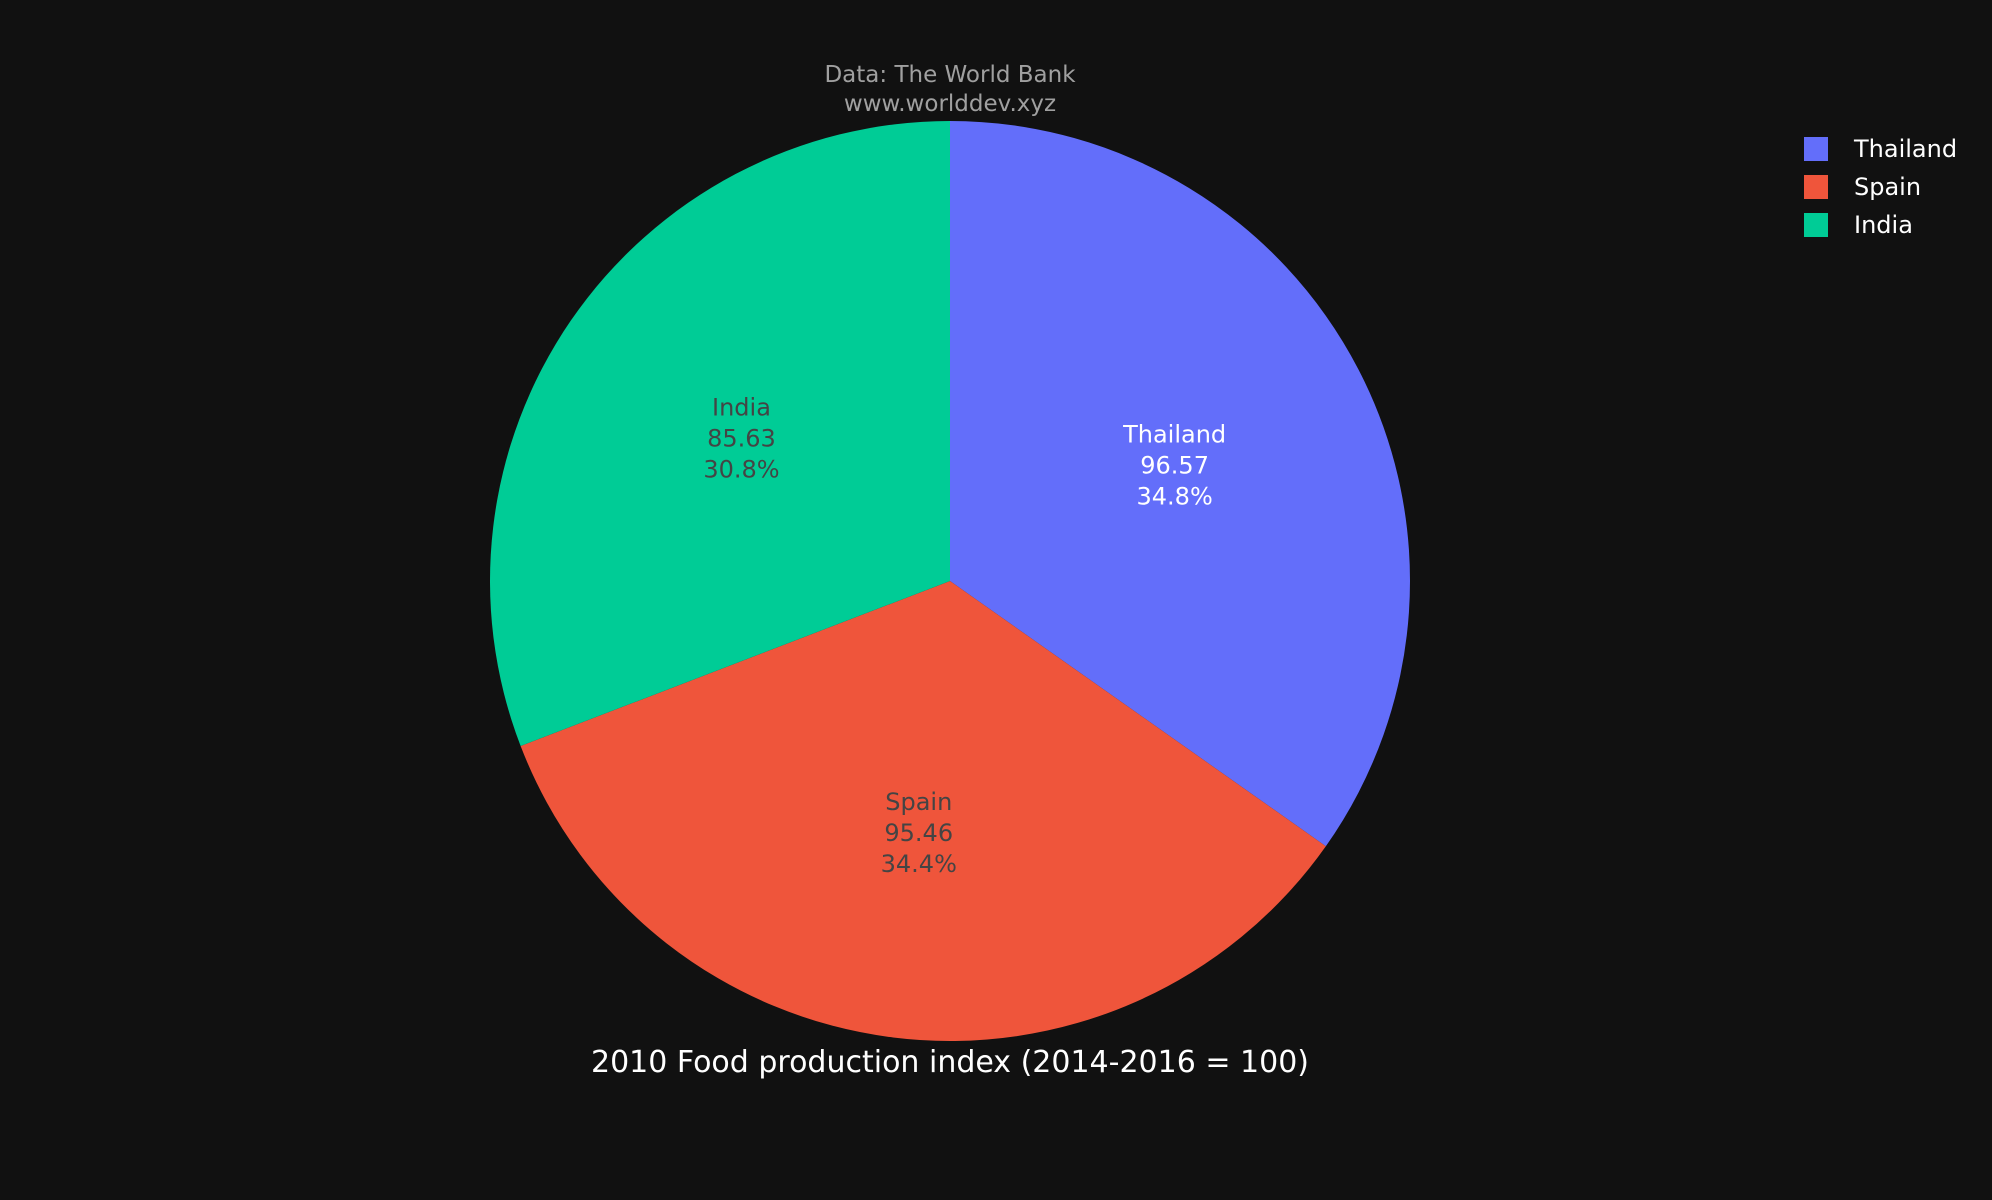  I want to click on legend: Thailand Spain India, so click(1880, 187).